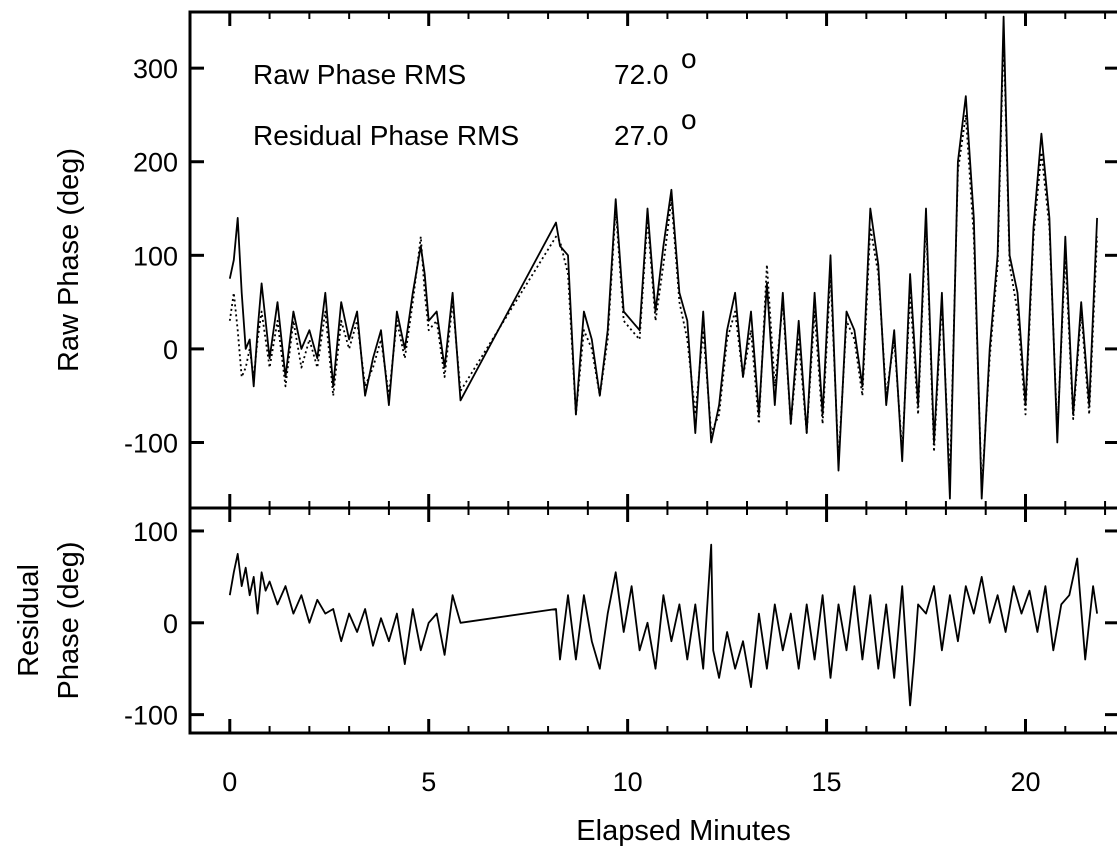 Image resolution: width=1117 pixels, height=847 pixels. I want to click on residual-phase-ytick-label: -100, so click(151, 716).